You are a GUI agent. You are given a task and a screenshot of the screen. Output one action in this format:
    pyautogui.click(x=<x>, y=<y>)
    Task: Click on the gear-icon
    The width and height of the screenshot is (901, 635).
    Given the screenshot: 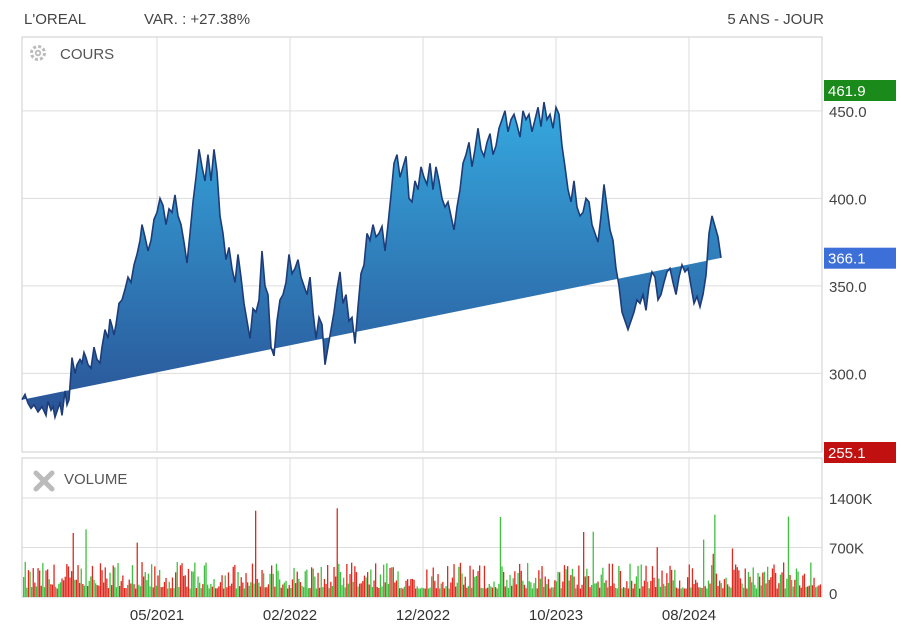 What is the action you would take?
    pyautogui.click(x=38, y=53)
    